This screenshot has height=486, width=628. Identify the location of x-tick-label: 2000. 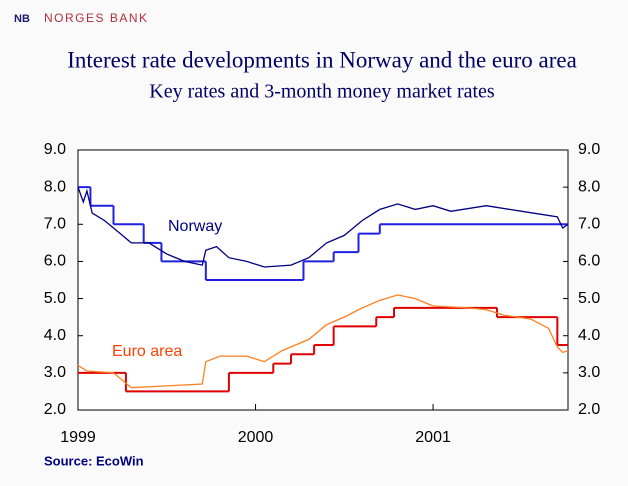
(256, 437).